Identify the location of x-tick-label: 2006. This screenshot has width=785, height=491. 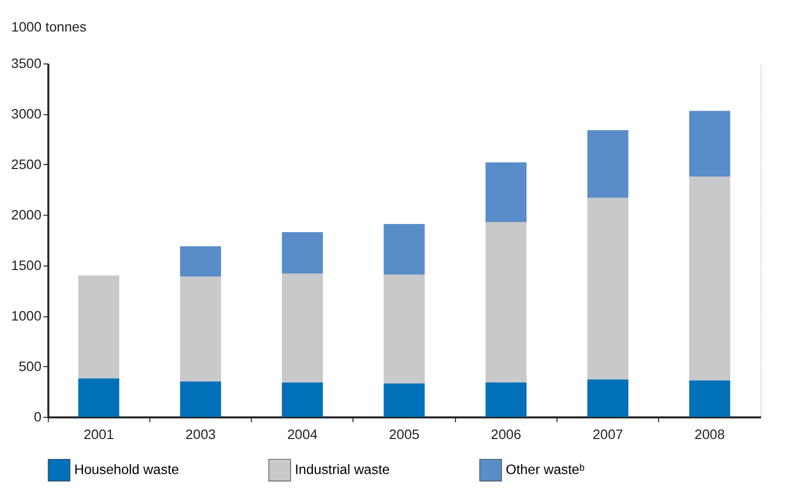
(506, 434).